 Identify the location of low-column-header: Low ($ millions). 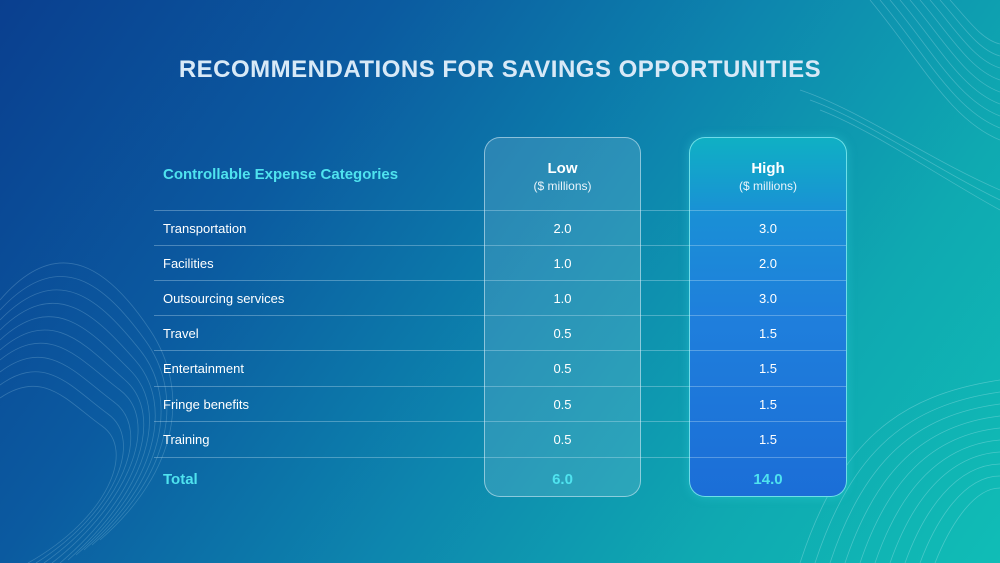
(562, 176).